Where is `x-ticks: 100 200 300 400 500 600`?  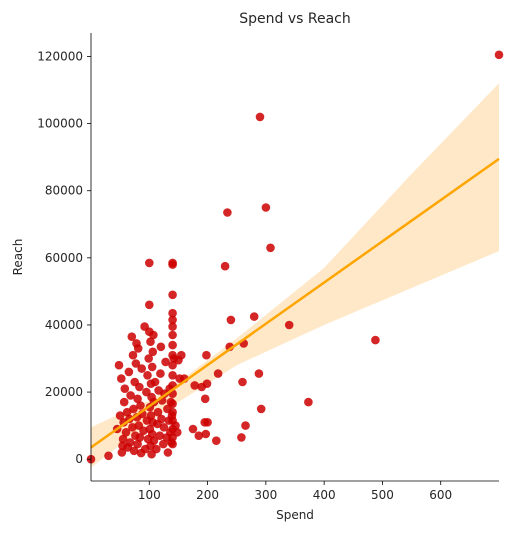
x-ticks: 100 200 300 400 500 600 is located at coordinates (295, 491).